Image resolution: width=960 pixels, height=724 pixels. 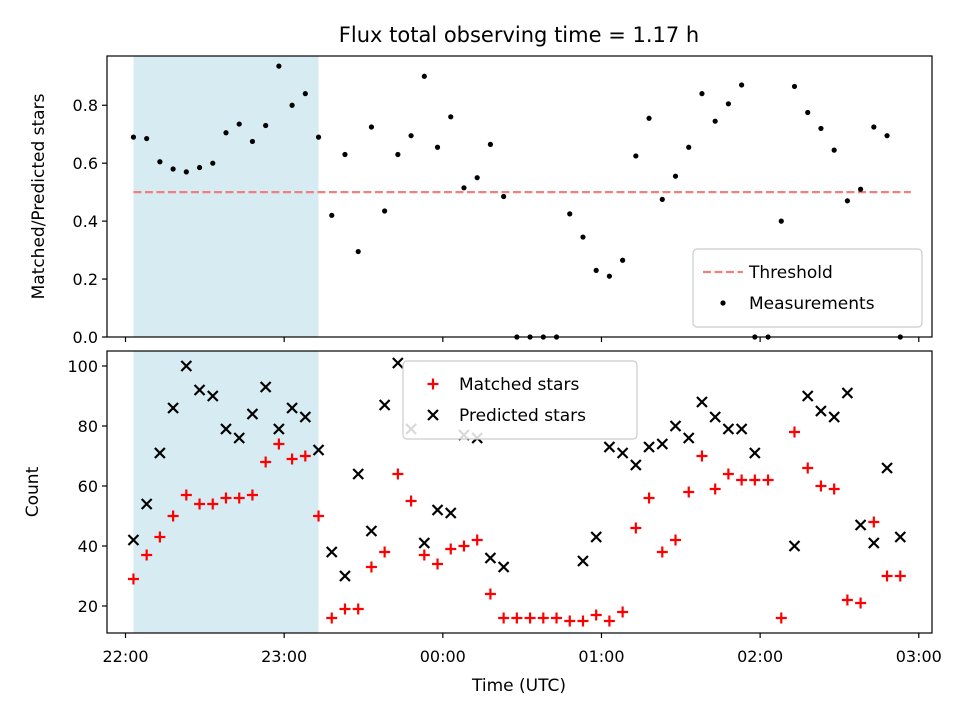 I want to click on legend-label: Predicted stars, so click(x=522, y=416).